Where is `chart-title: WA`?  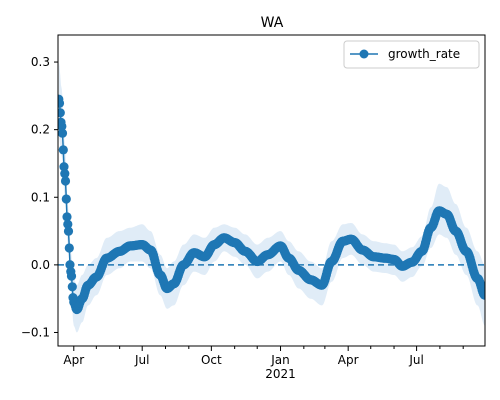 chart-title: WA is located at coordinates (272, 23).